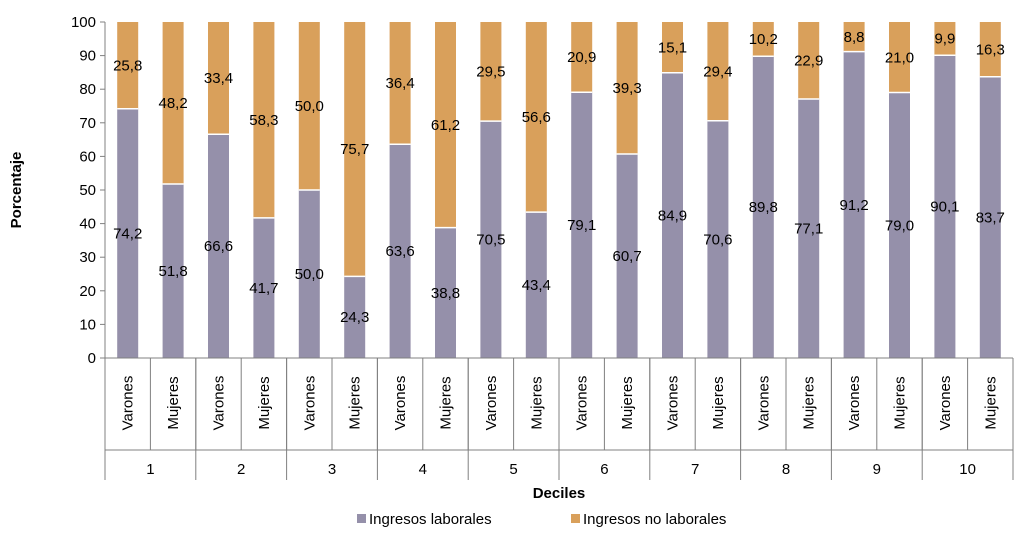 Image resolution: width=1017 pixels, height=533 pixels. What do you see at coordinates (626, 88) in the screenshot?
I see `data-label-ingresos-no-laborales: 39,3` at bounding box center [626, 88].